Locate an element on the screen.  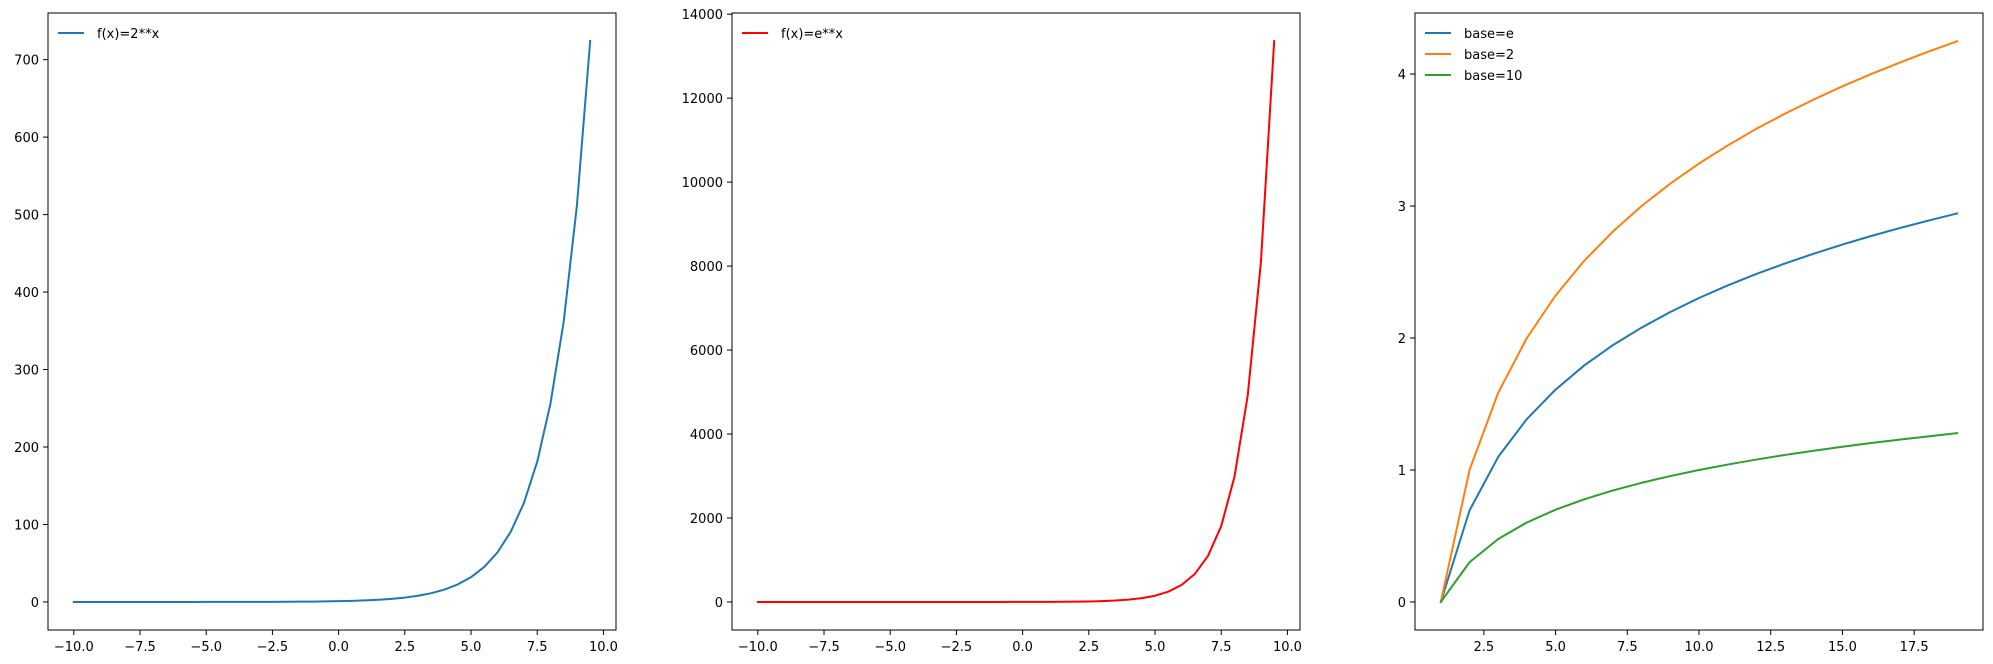
y-tick-label: 6000 is located at coordinates (706, 351).